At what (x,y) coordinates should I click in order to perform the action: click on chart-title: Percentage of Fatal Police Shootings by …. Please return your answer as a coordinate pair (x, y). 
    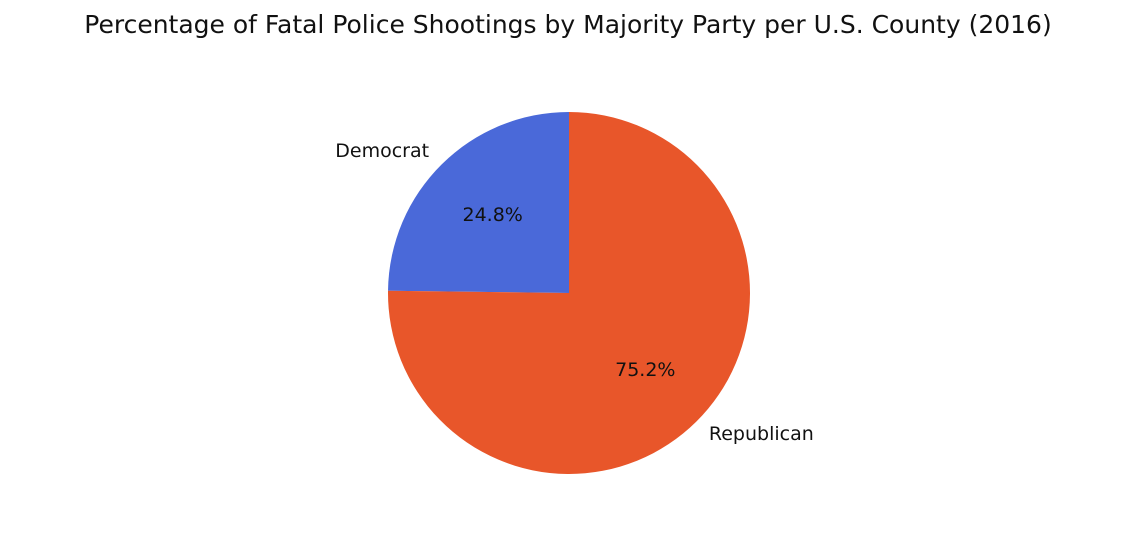
    Looking at the image, I should click on (567, 24).